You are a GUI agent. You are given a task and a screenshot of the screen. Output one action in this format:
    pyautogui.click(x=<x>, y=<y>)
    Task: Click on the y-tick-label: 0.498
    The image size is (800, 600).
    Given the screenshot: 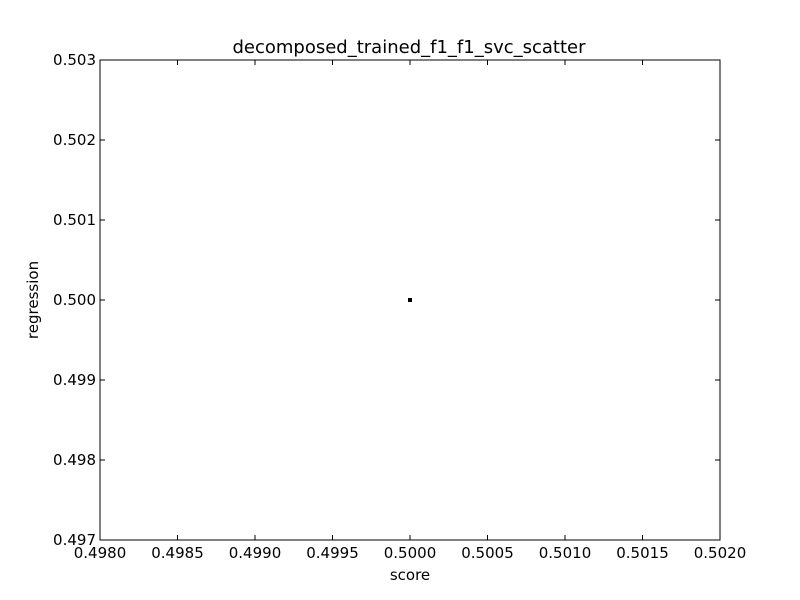 What is the action you would take?
    pyautogui.click(x=74, y=460)
    